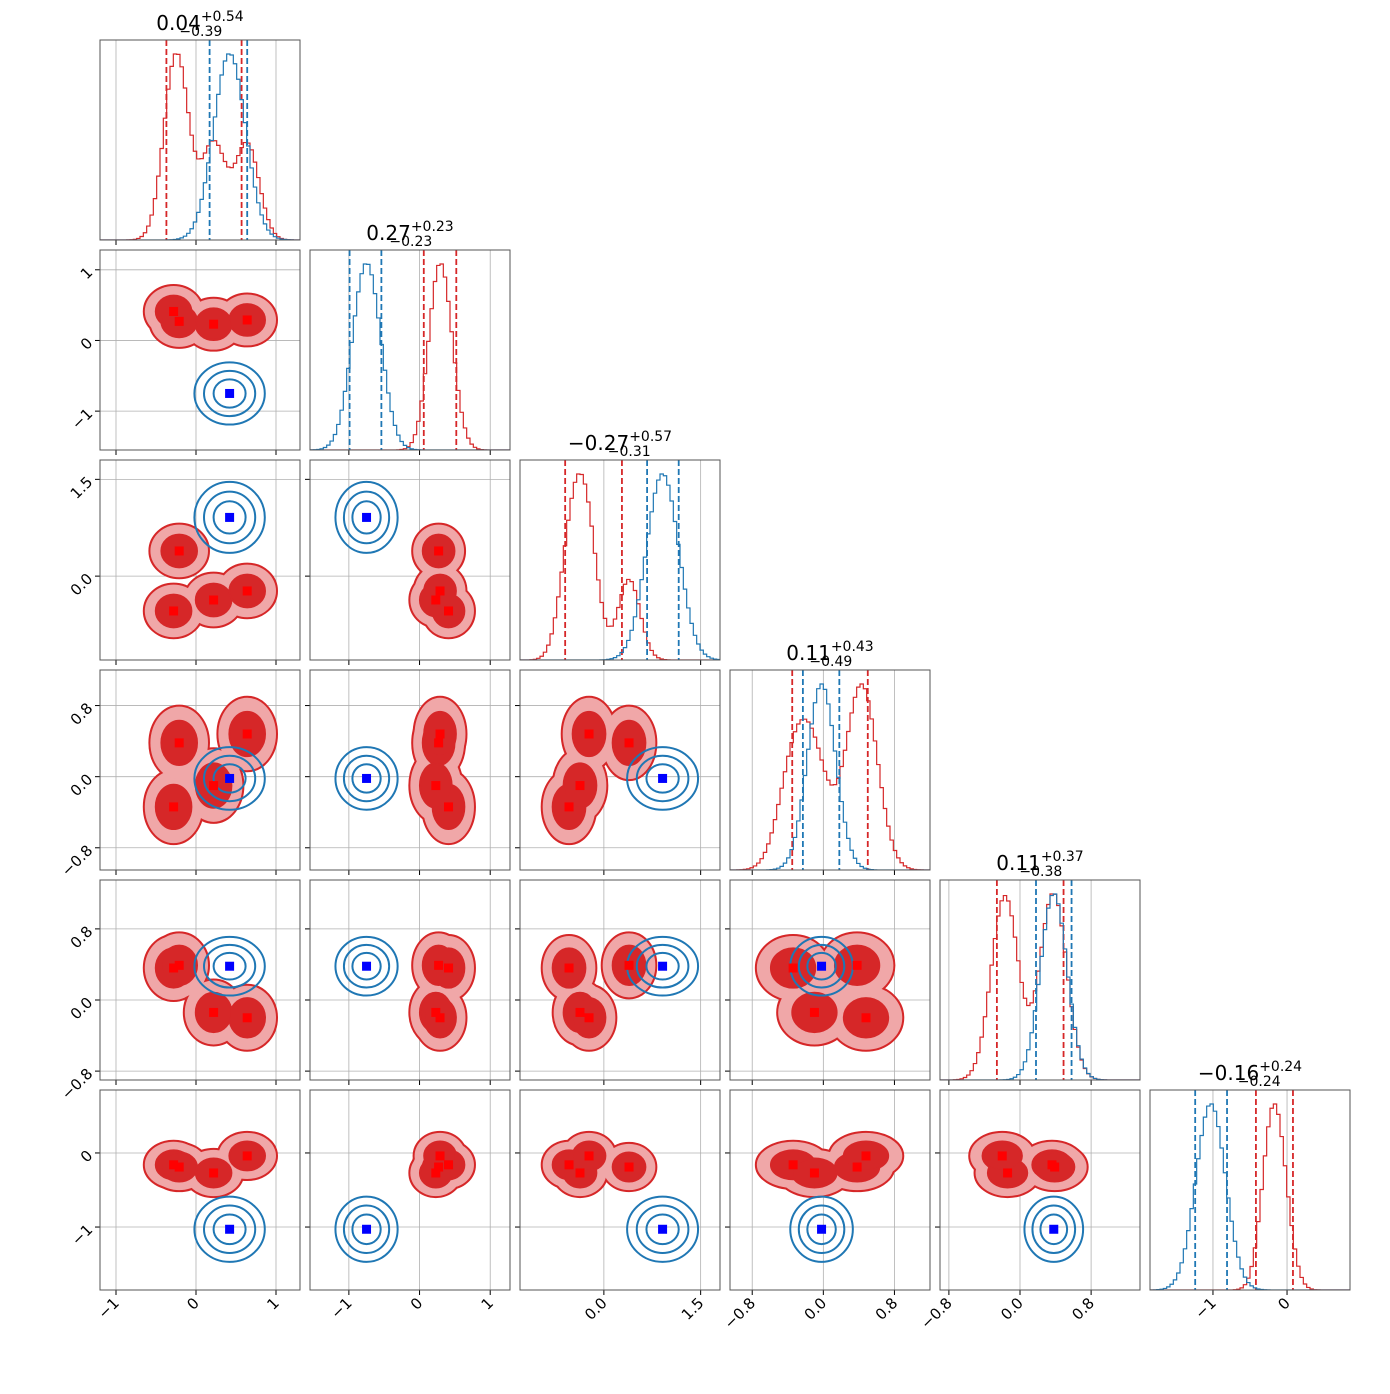 This screenshot has width=1390, height=1394. Describe the element at coordinates (222, 17) in the screenshot. I see `title-plus: +0.54` at that location.